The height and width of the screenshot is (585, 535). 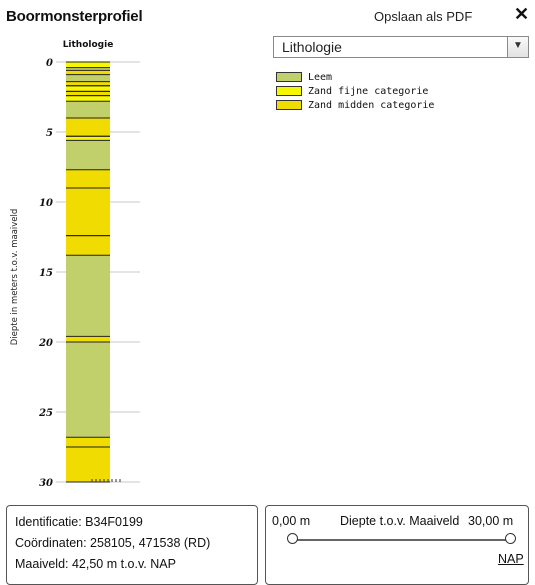 What do you see at coordinates (522, 14) in the screenshot?
I see `close-icon: ✕` at bounding box center [522, 14].